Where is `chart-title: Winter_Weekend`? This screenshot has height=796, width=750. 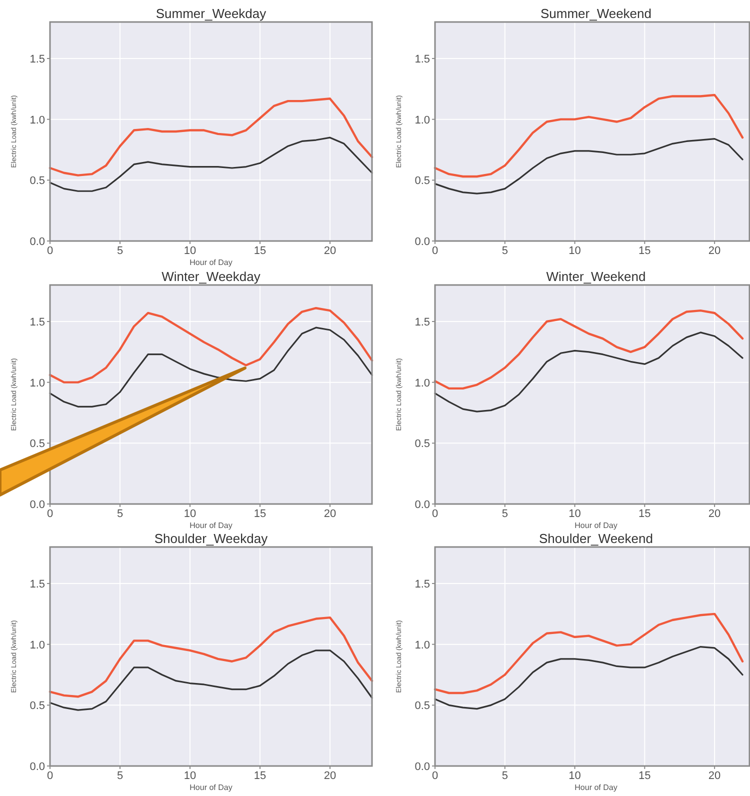
chart-title: Winter_Weekend is located at coordinates (596, 276).